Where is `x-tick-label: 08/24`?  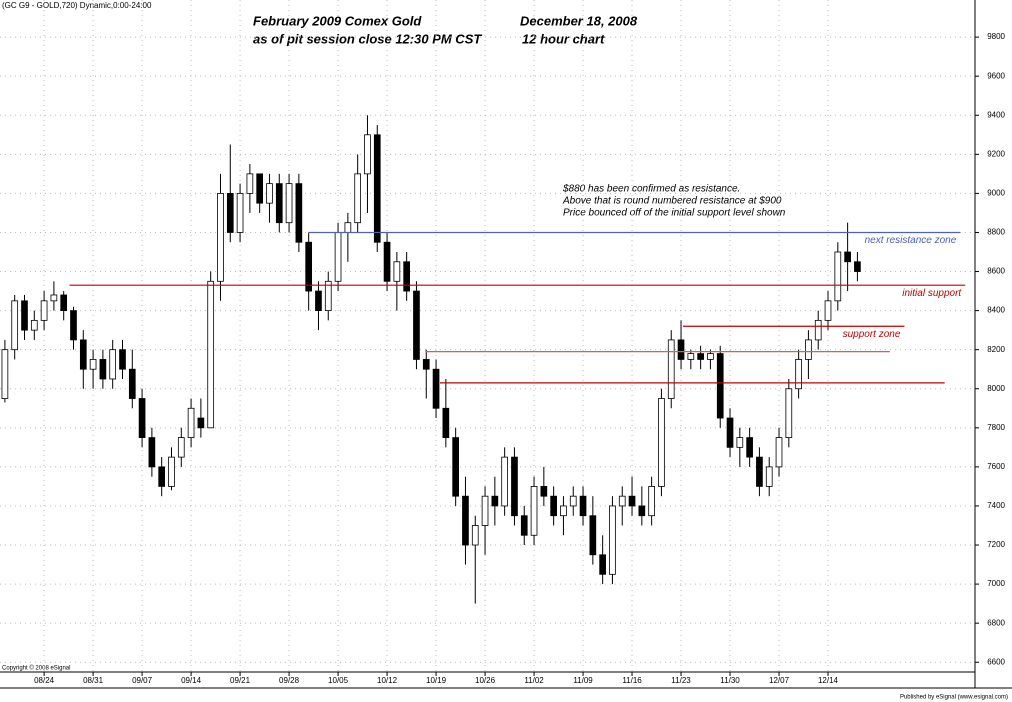 x-tick-label: 08/24 is located at coordinates (44, 680).